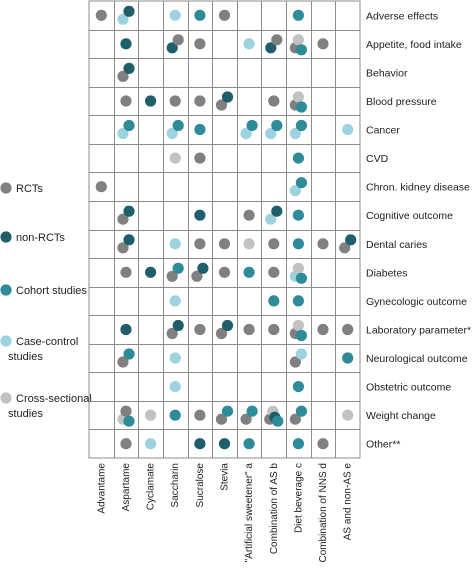 Image resolution: width=473 pixels, height=576 pixels. Describe the element at coordinates (175, 485) in the screenshot. I see `column-label: Saccharin` at that location.